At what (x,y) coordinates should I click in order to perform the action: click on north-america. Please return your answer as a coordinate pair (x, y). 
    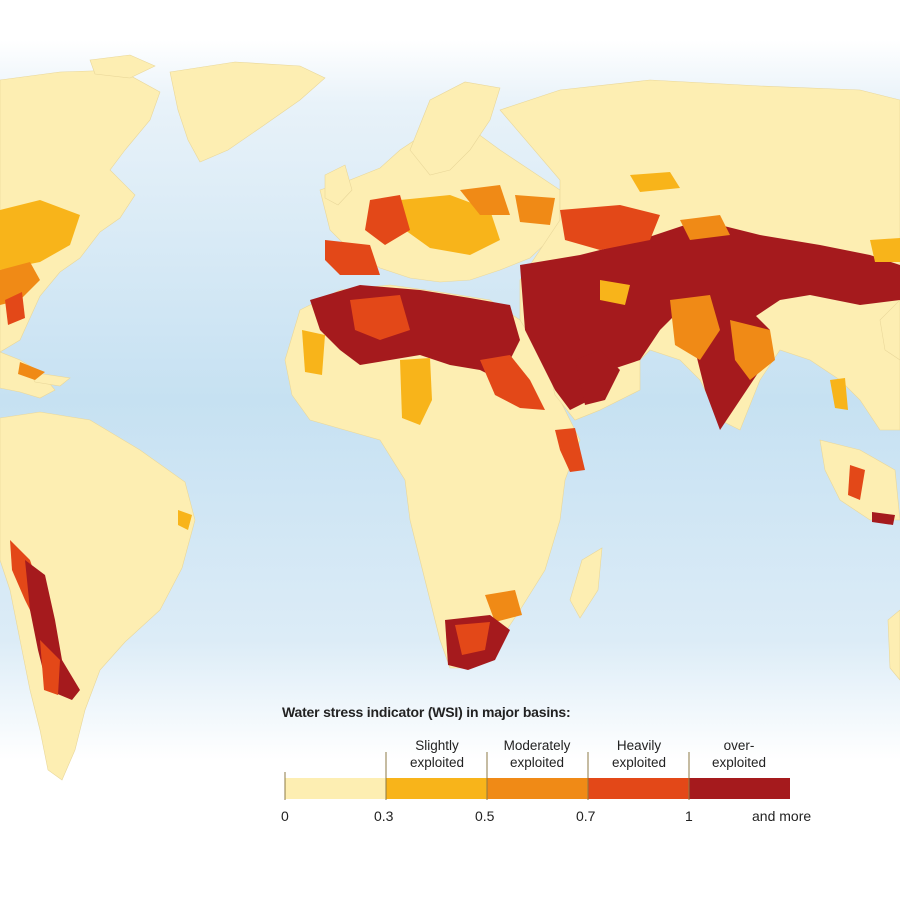
    Looking at the image, I should click on (80, 211).